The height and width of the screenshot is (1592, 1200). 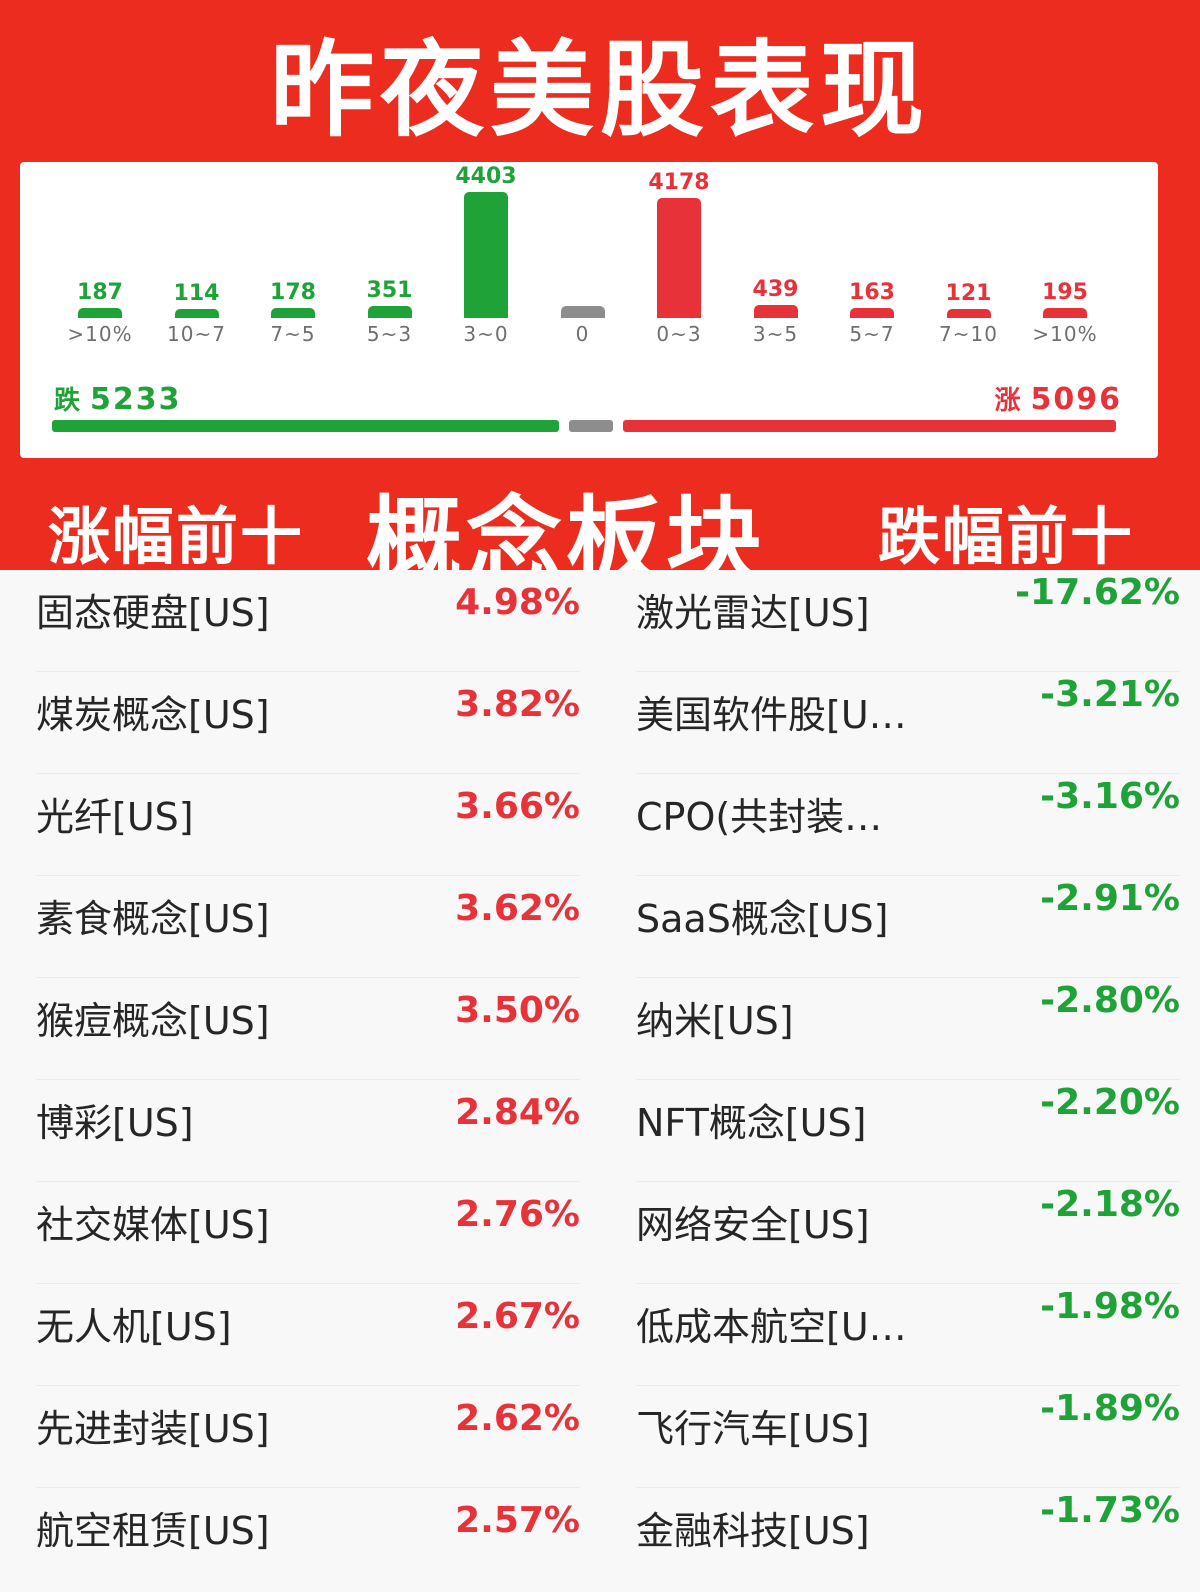 What do you see at coordinates (517, 806) in the screenshot?
I see `gainer-change: 3.66%` at bounding box center [517, 806].